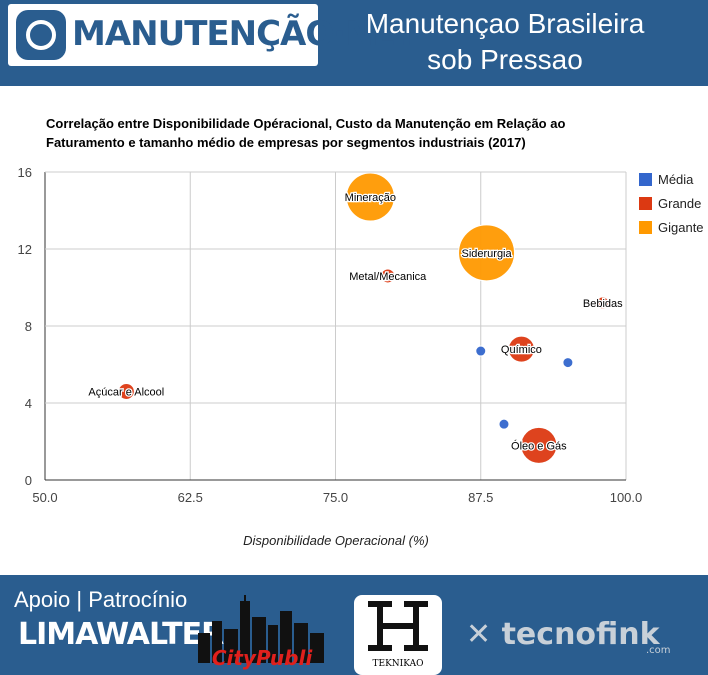 The height and width of the screenshot is (675, 708). I want to click on x-tick-label: 100.0, so click(626, 497).